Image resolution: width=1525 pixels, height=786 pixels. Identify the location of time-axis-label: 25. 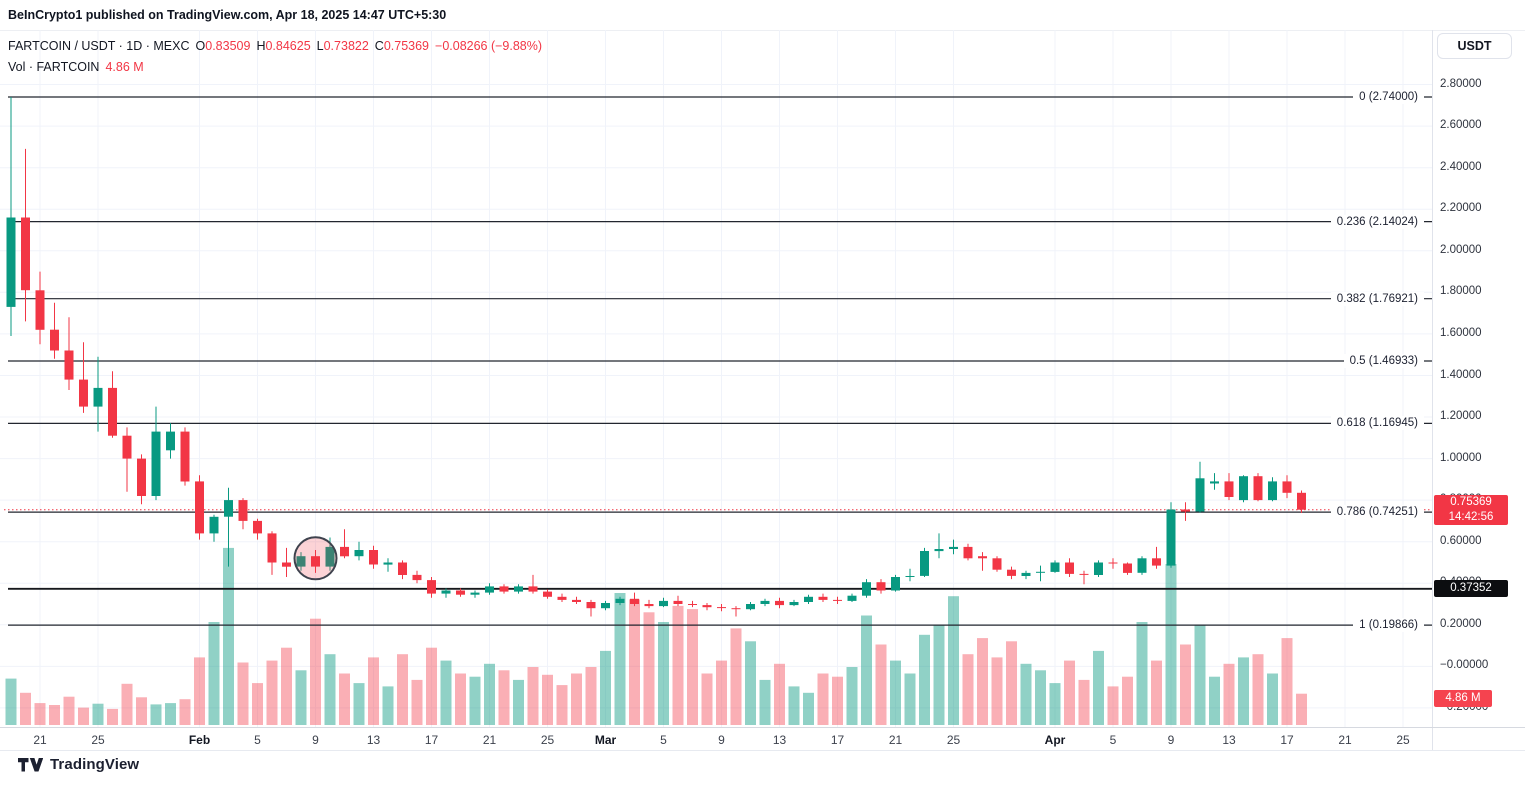
(1403, 740).